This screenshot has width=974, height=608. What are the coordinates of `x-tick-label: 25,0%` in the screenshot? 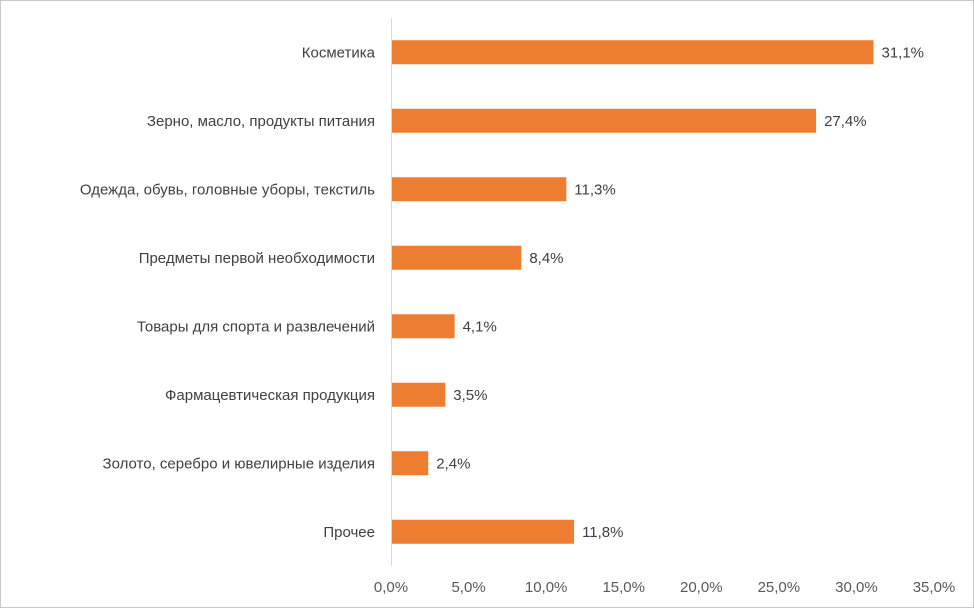 It's located at (779, 587).